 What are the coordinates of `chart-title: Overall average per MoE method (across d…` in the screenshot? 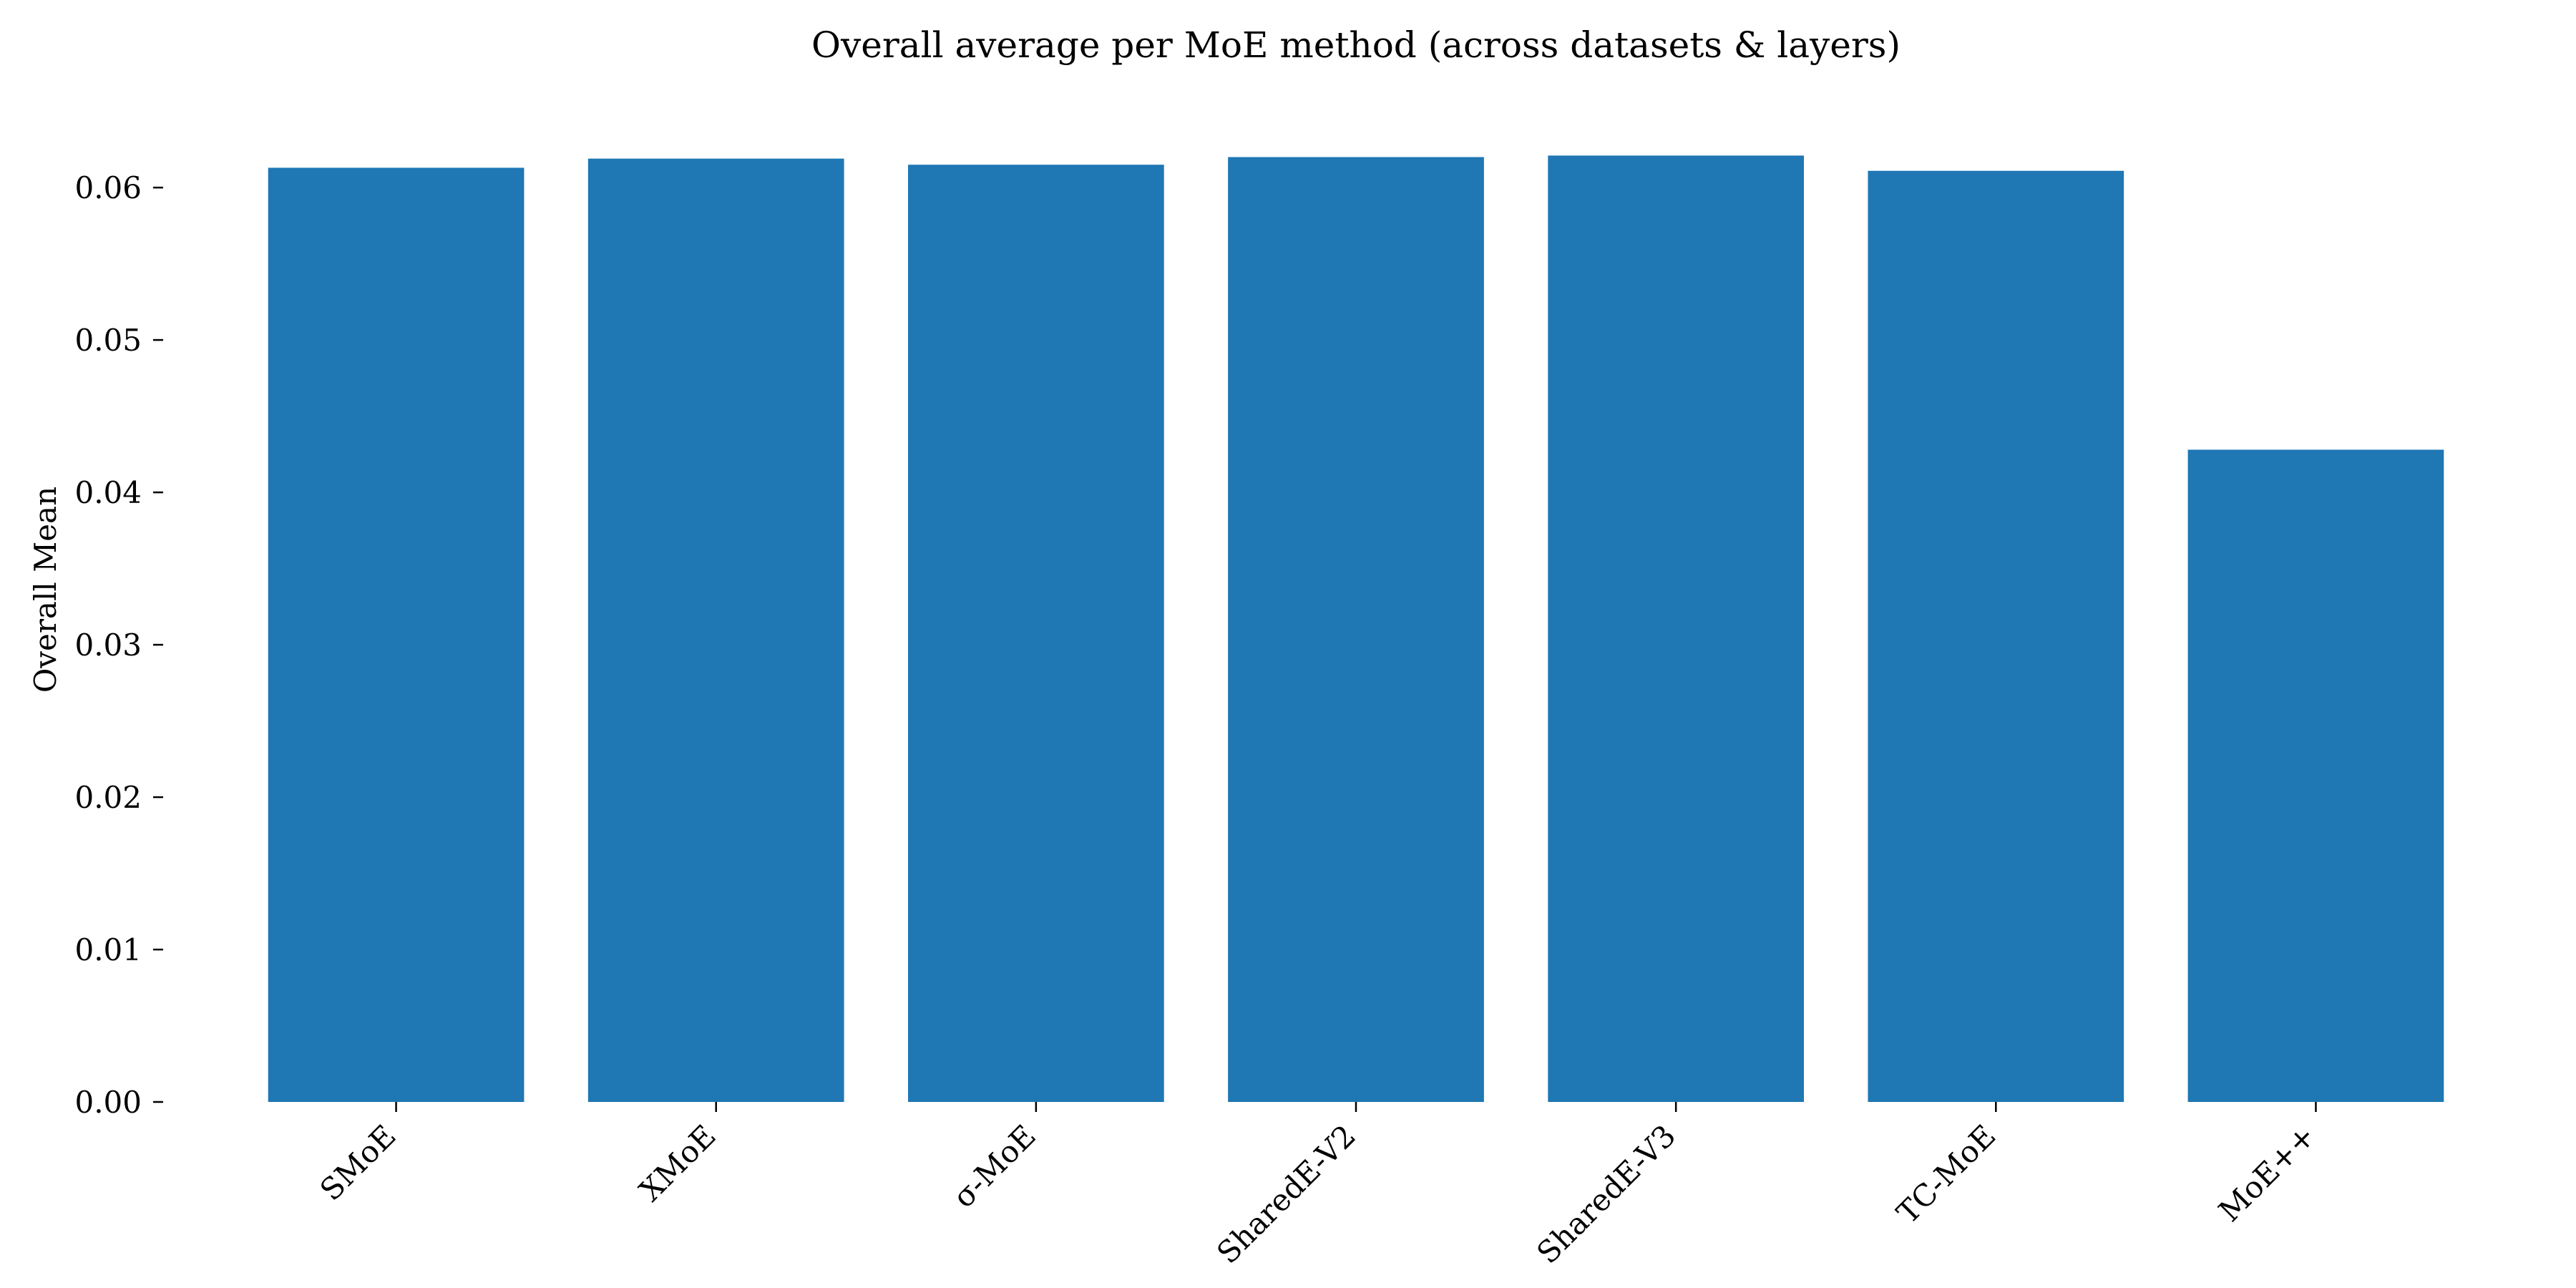 It's located at (1356, 45).